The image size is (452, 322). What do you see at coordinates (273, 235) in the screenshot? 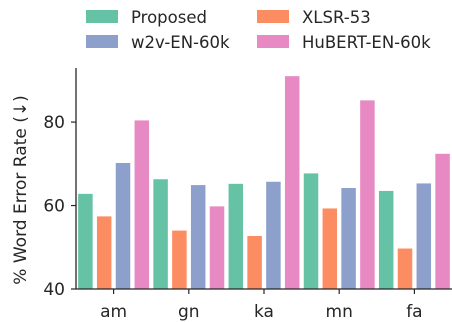
I see `bar-ka-w2v-en-60k` at bounding box center [273, 235].